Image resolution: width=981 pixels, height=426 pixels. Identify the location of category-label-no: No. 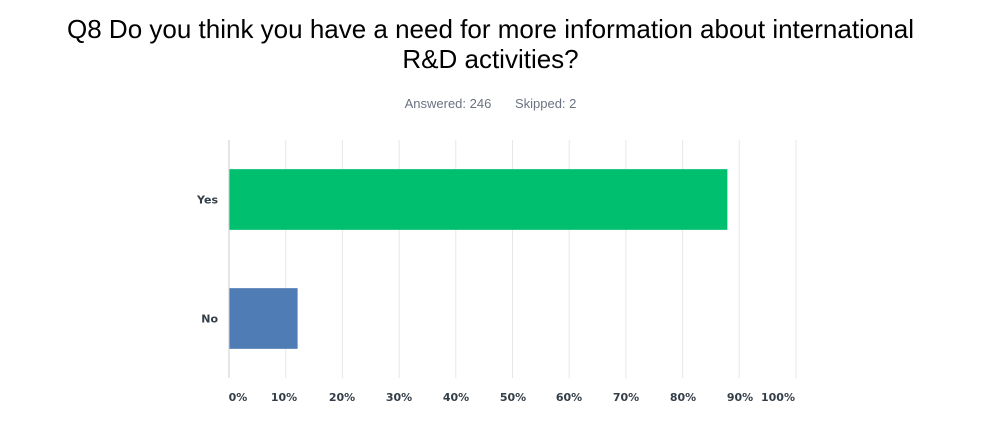
(209, 319).